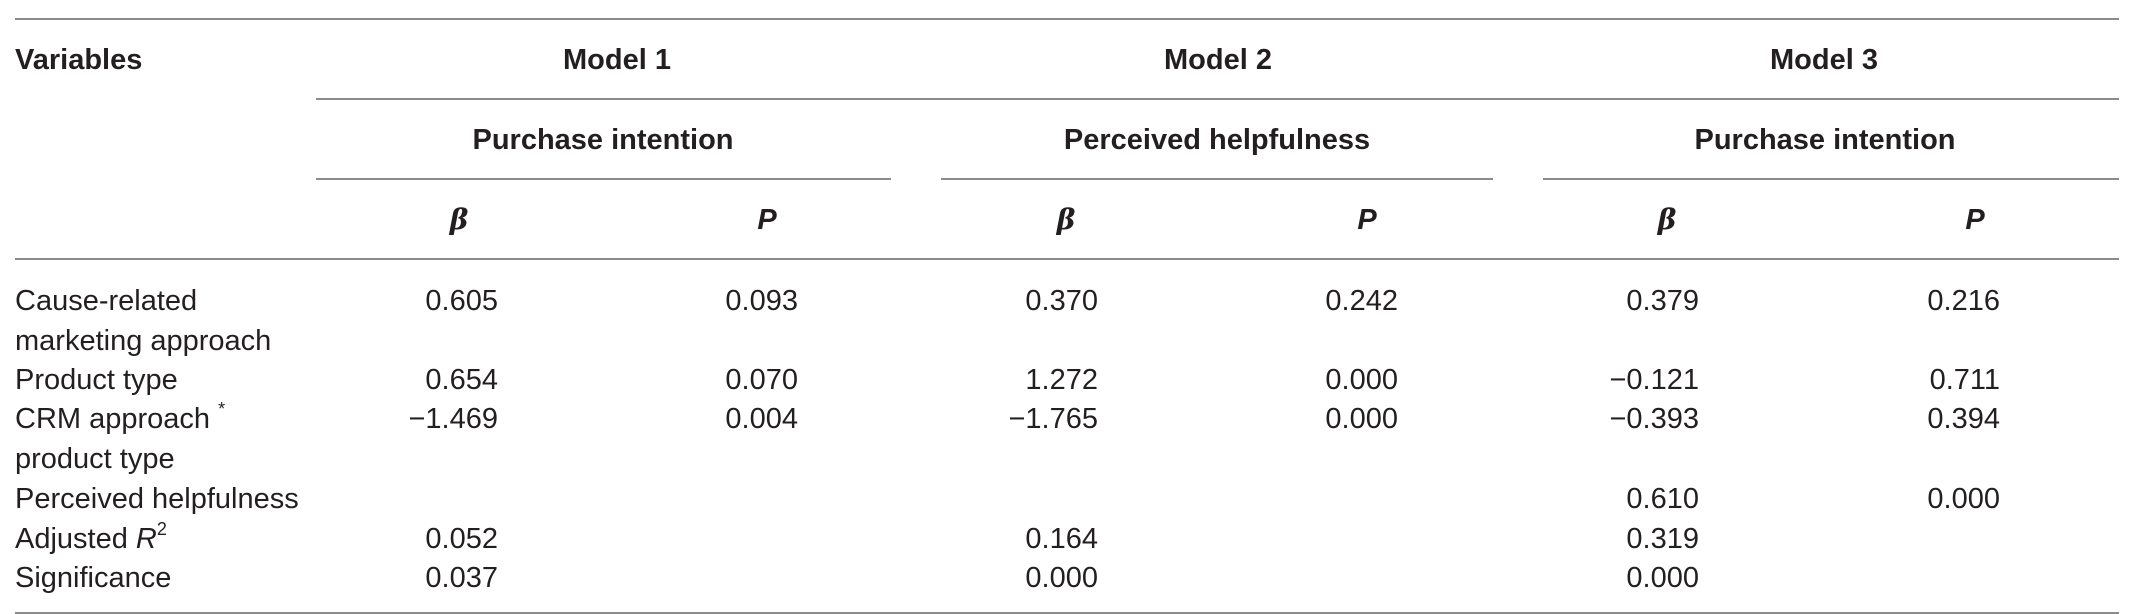  Describe the element at coordinates (120, 439) in the screenshot. I see `row-label-crm-interaction: CRM approach * product type` at that location.